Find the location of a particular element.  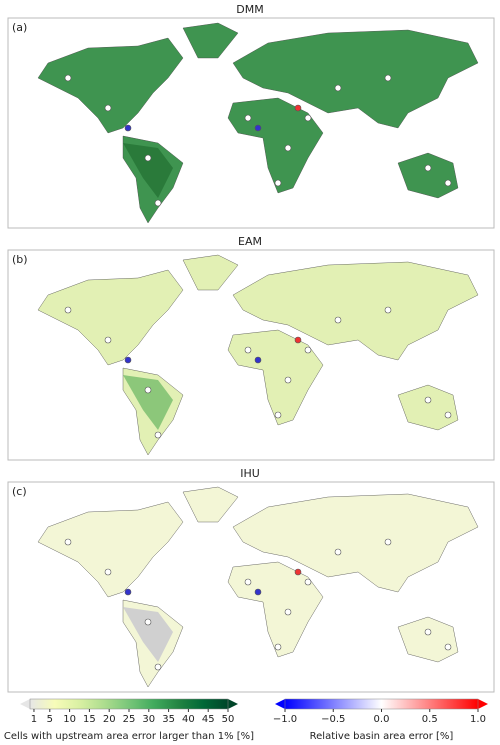

tick-label: 40 is located at coordinates (188, 719).